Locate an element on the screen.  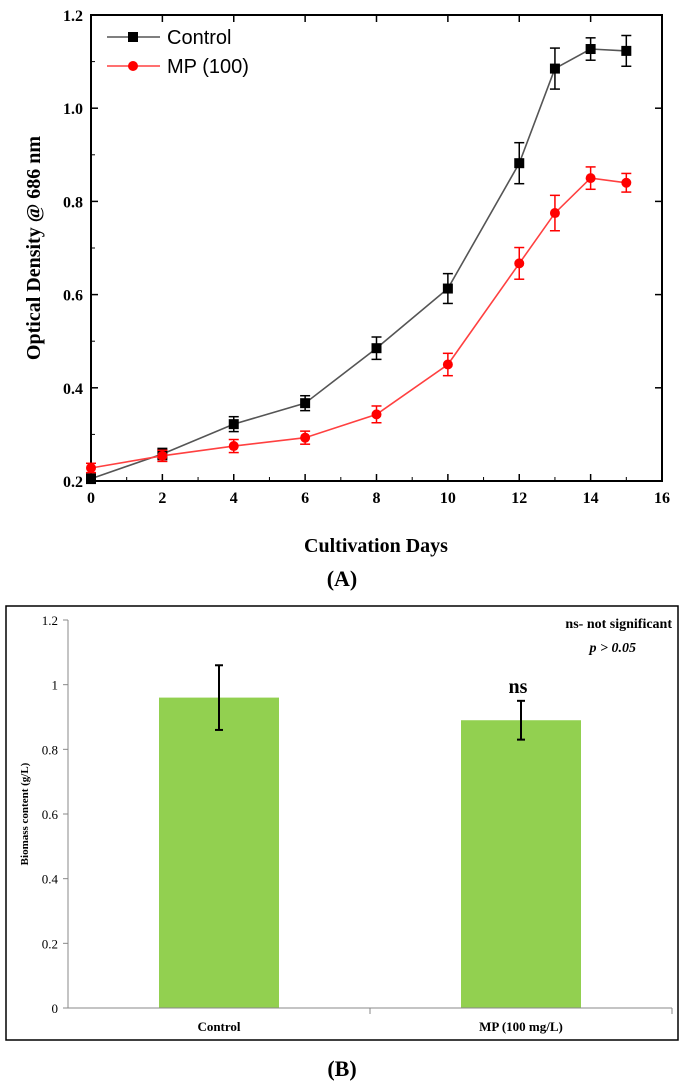
panel-b-significance-label: ns is located at coordinates (518, 687).